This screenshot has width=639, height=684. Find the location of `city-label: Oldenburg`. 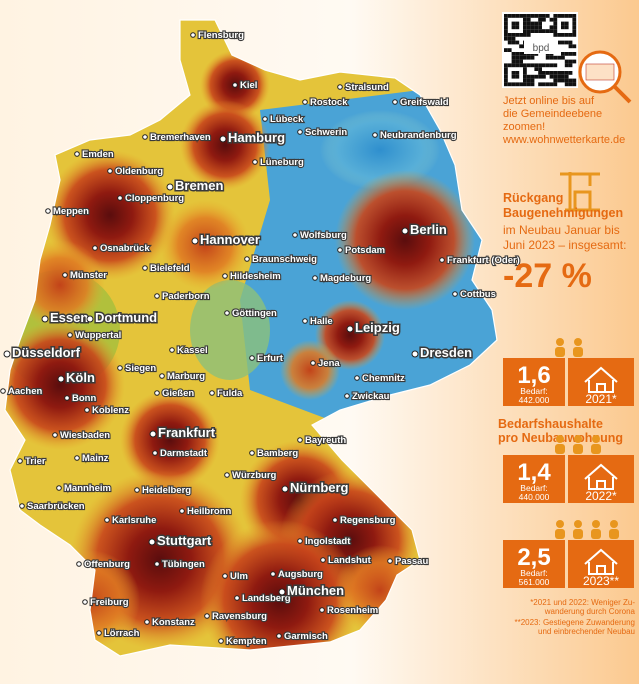

city-label: Oldenburg is located at coordinates (139, 171).